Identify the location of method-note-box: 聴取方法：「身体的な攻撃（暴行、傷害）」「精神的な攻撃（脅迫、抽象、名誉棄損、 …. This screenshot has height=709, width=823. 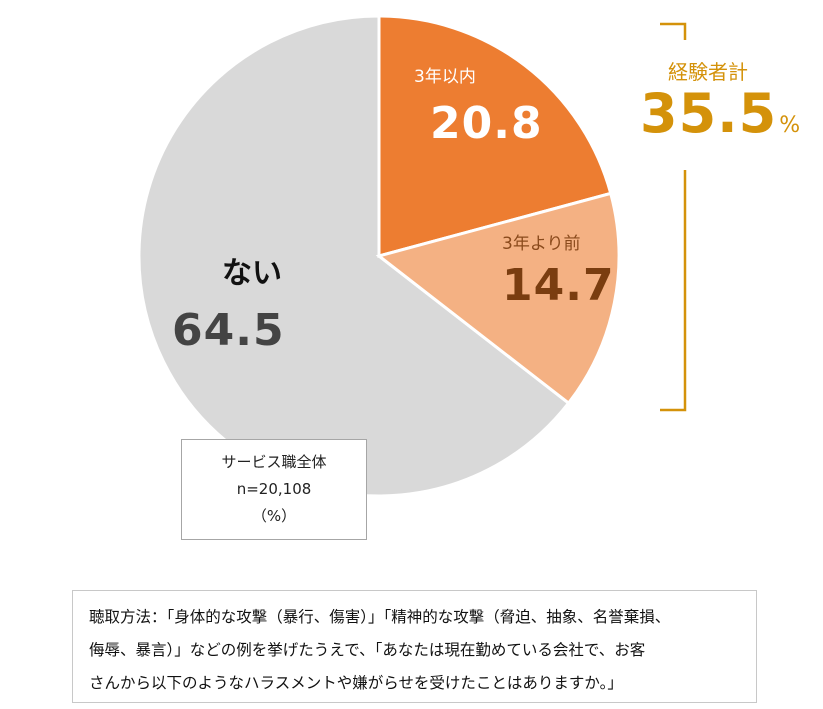
(414, 646).